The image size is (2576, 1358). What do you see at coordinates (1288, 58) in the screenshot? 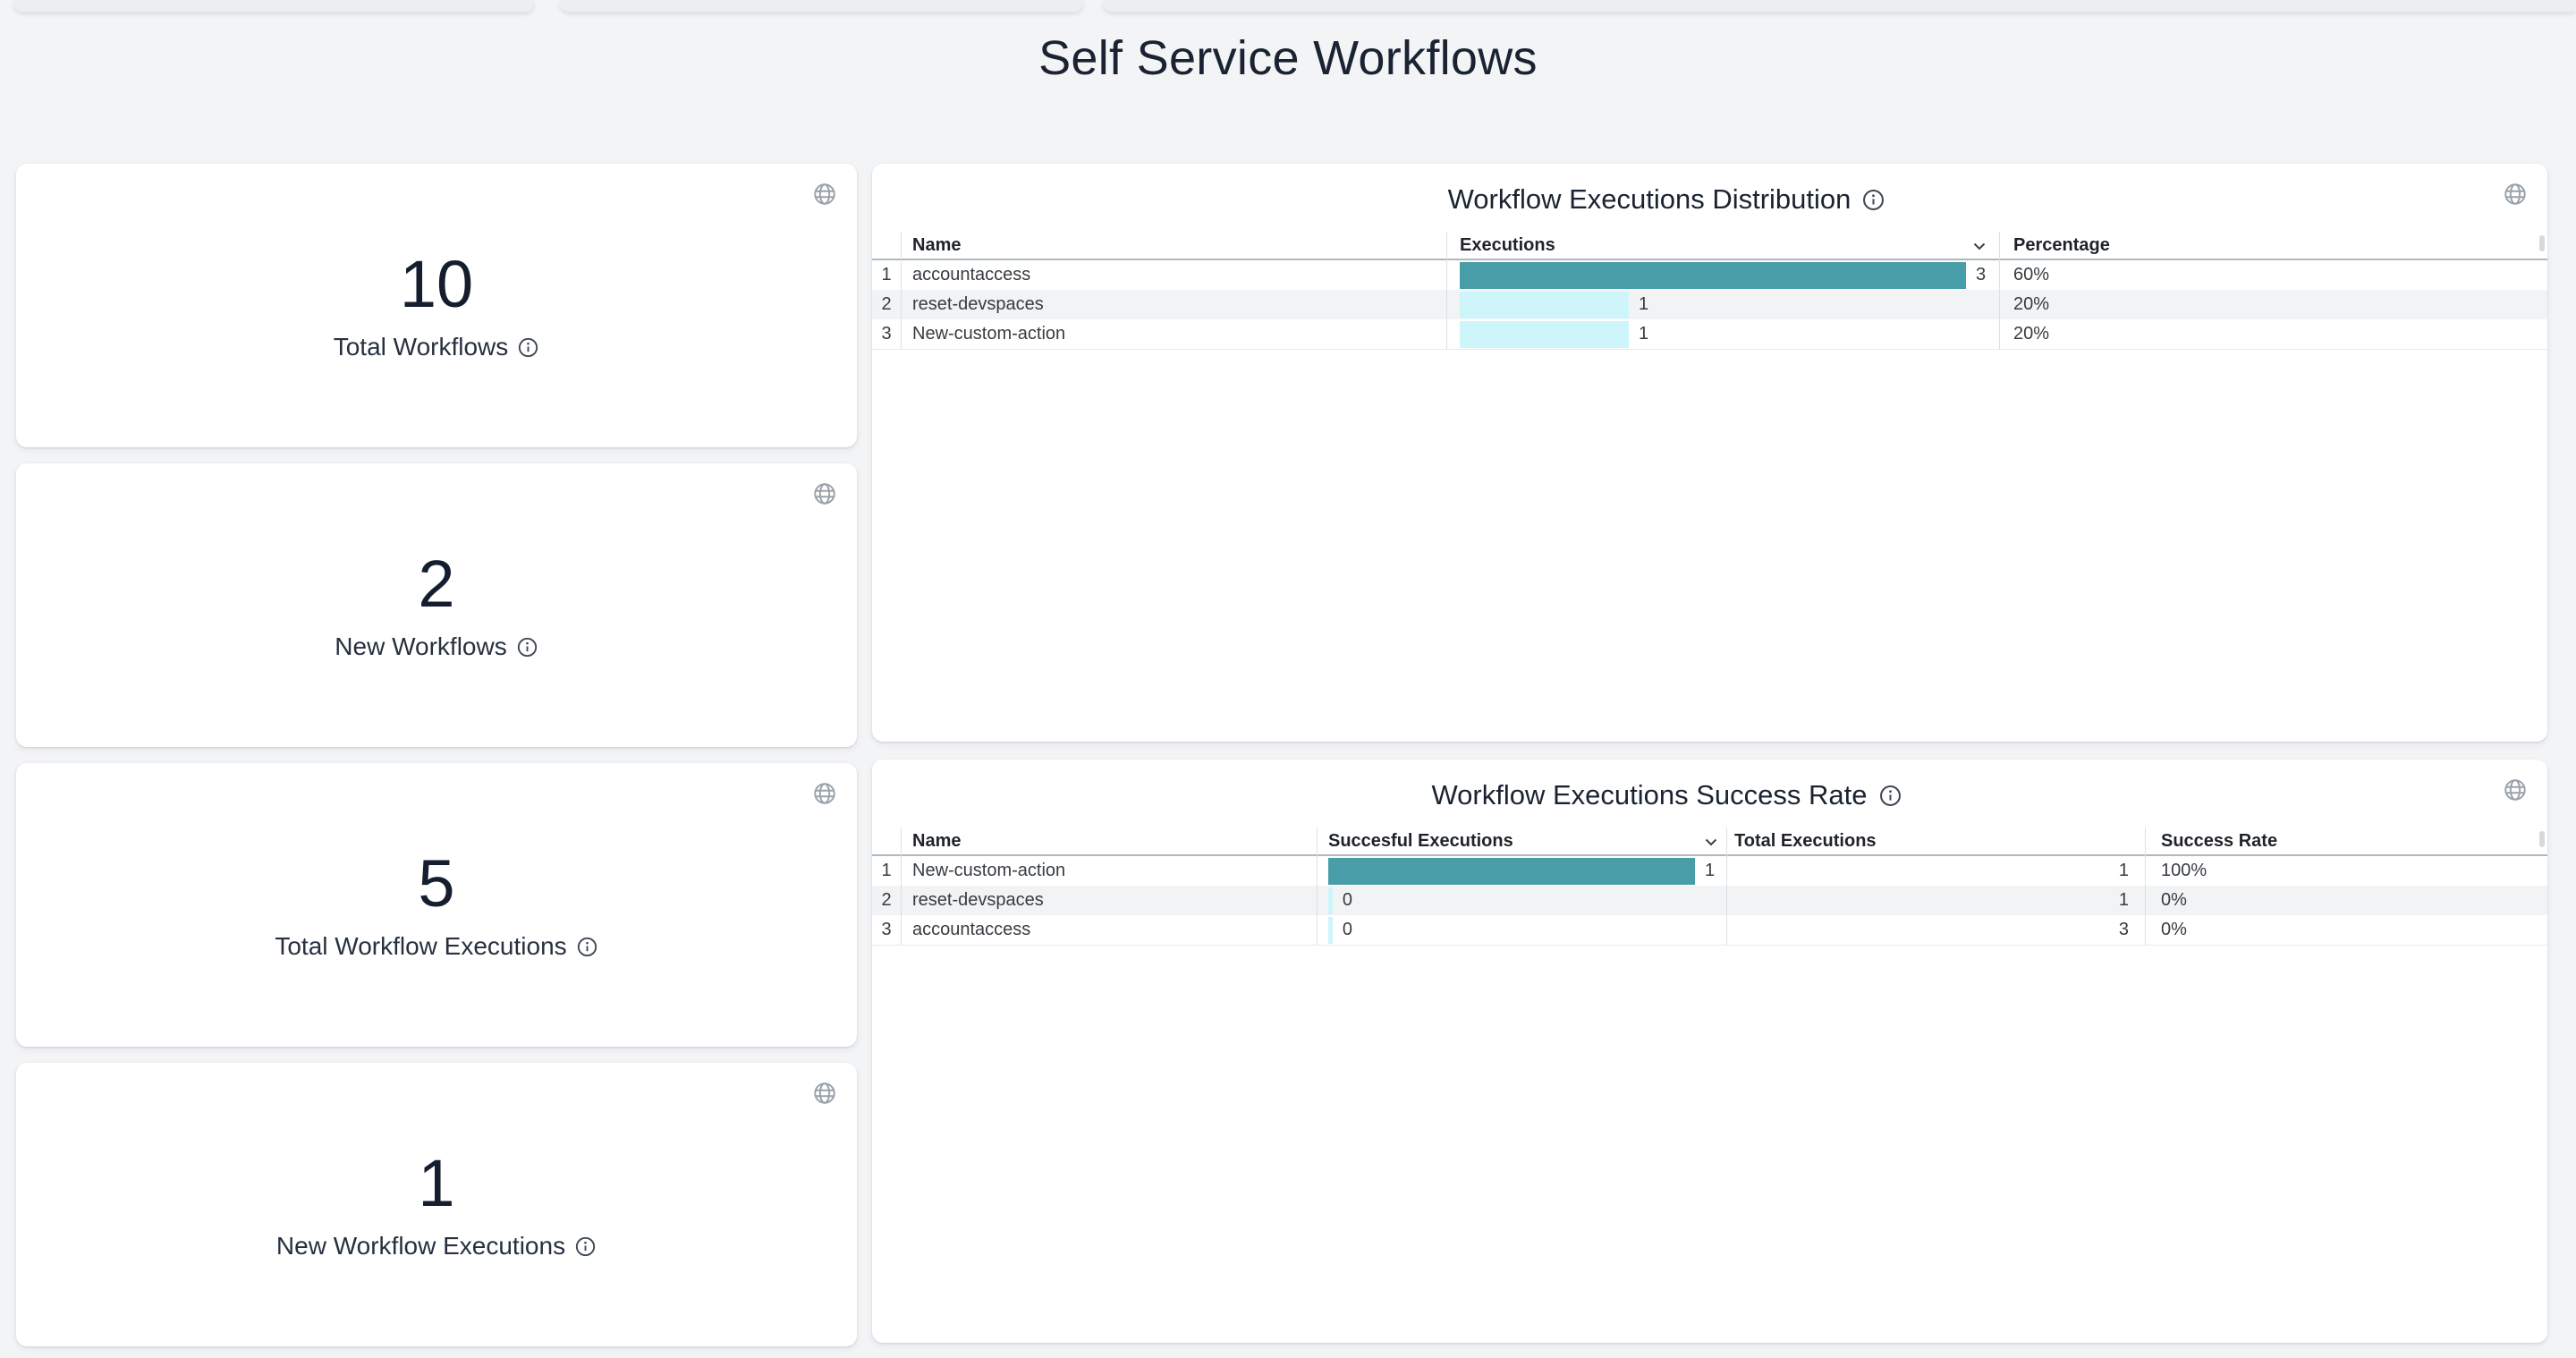
I see `page-title: Self Service Workflows` at bounding box center [1288, 58].